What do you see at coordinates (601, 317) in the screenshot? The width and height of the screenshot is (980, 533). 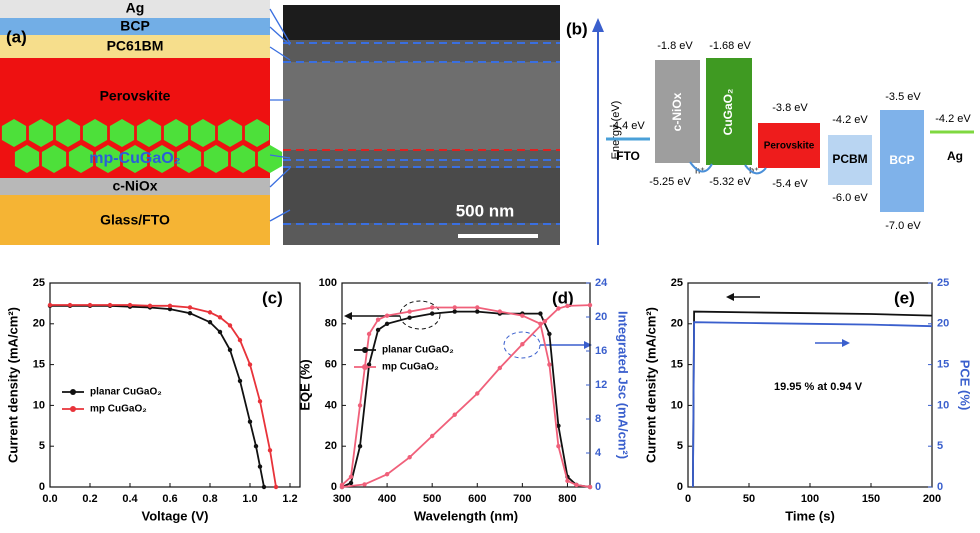 I see `y2-tick-label: 20` at bounding box center [601, 317].